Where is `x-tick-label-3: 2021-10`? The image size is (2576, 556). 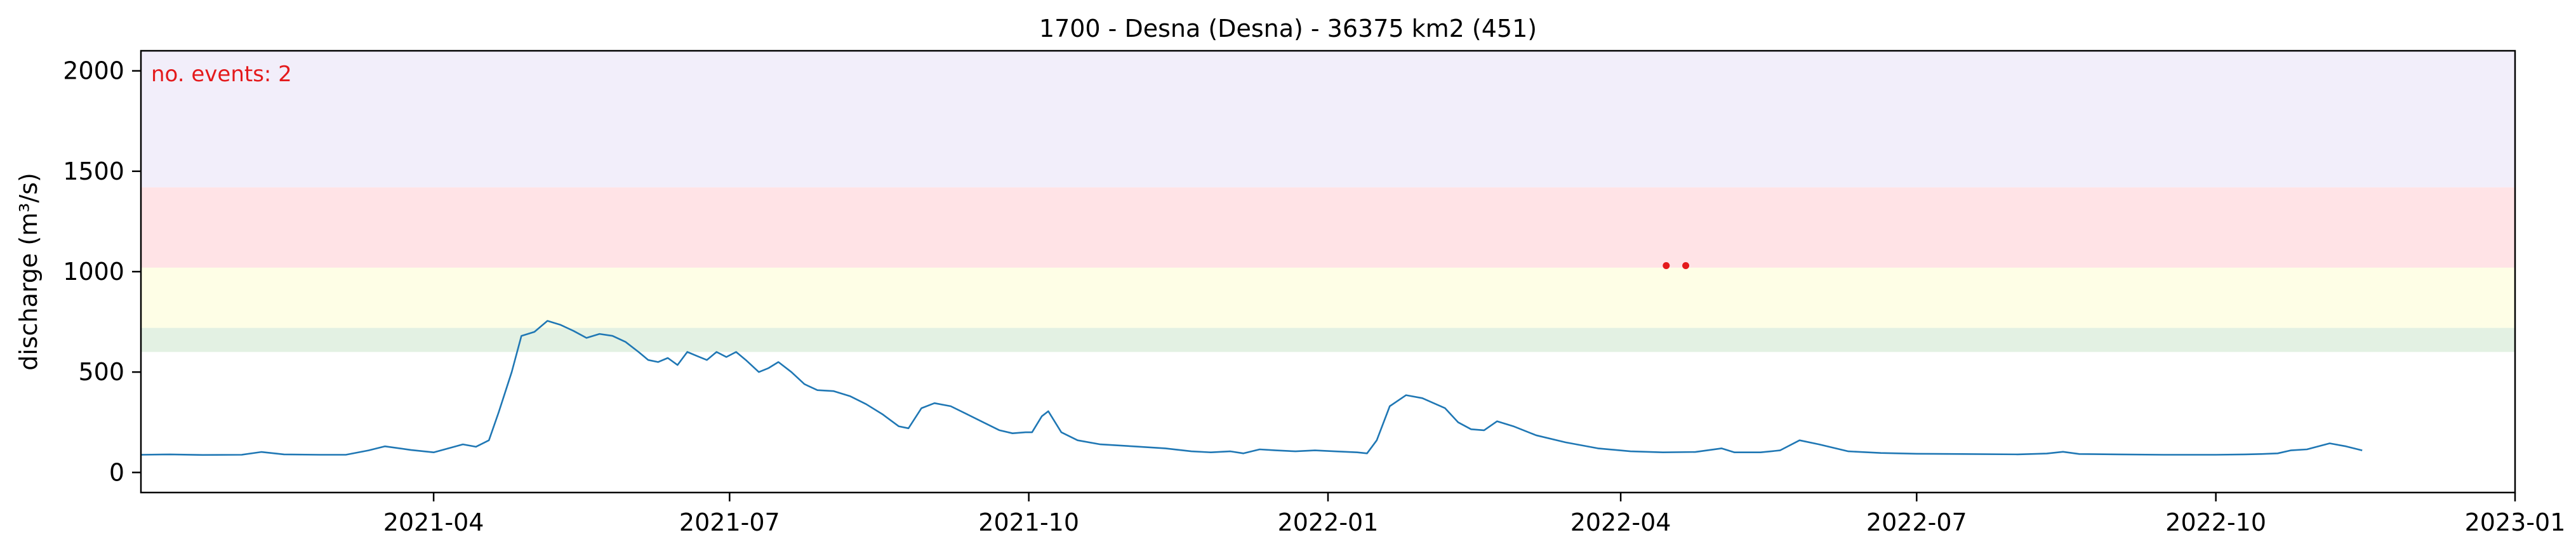 x-tick-label-3: 2021-10 is located at coordinates (1028, 522).